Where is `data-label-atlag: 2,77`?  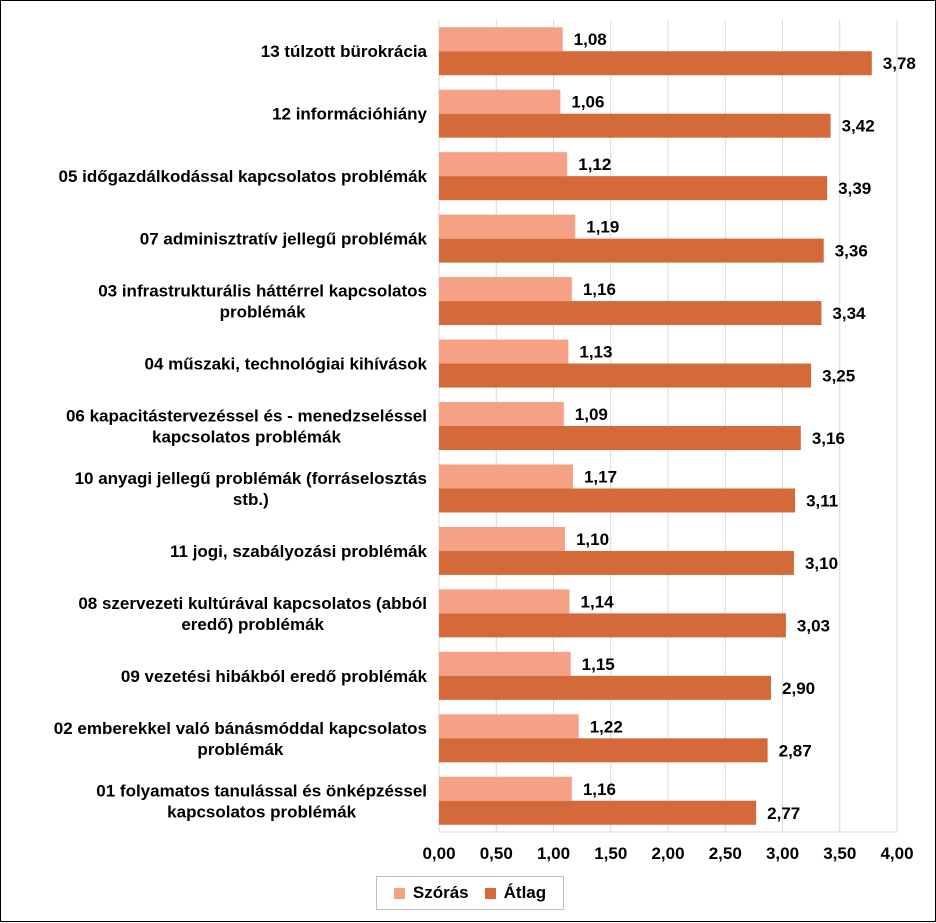 data-label-atlag: 2,77 is located at coordinates (783, 813).